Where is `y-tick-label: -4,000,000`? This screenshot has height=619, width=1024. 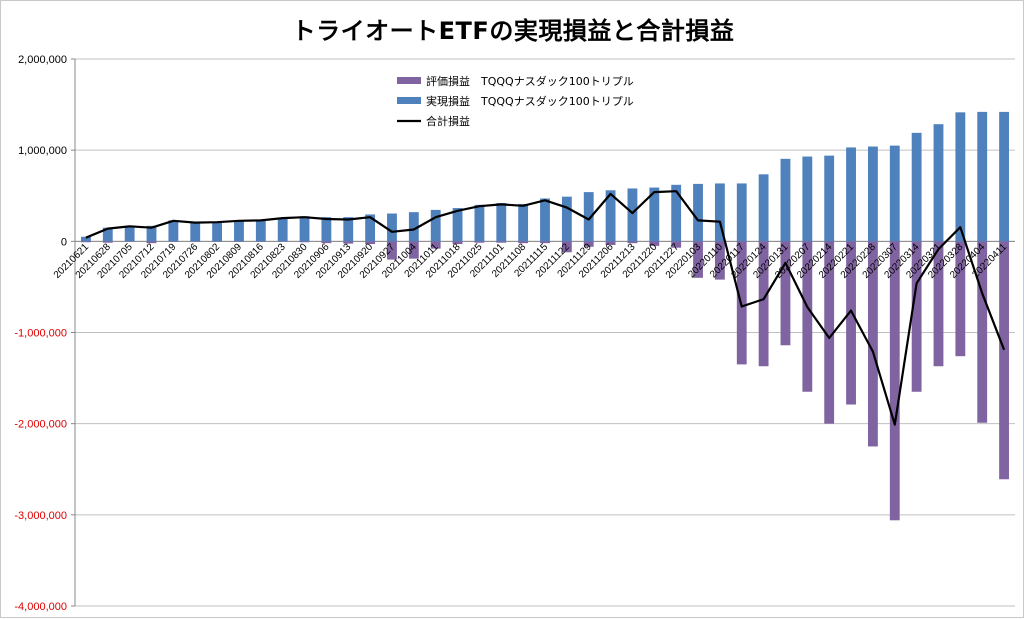
y-tick-label: -4,000,000 is located at coordinates (40, 607).